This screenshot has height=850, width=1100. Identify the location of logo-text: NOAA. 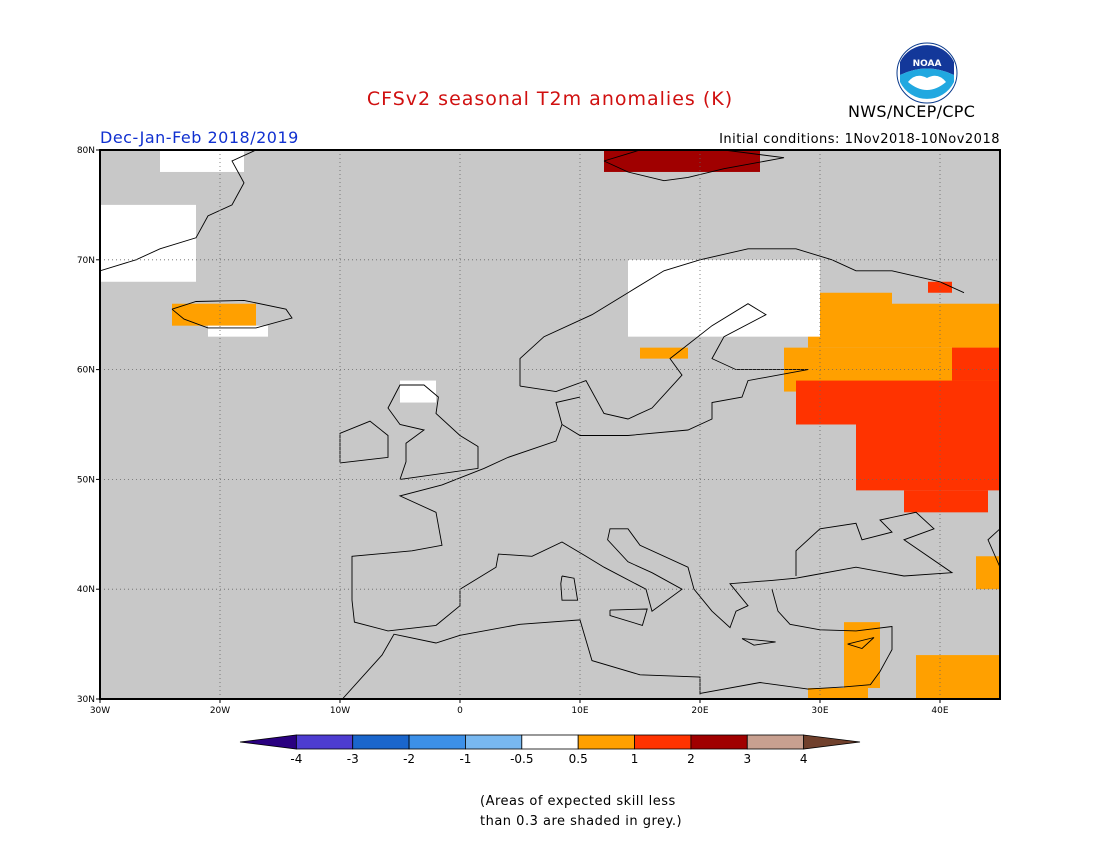
(927, 64).